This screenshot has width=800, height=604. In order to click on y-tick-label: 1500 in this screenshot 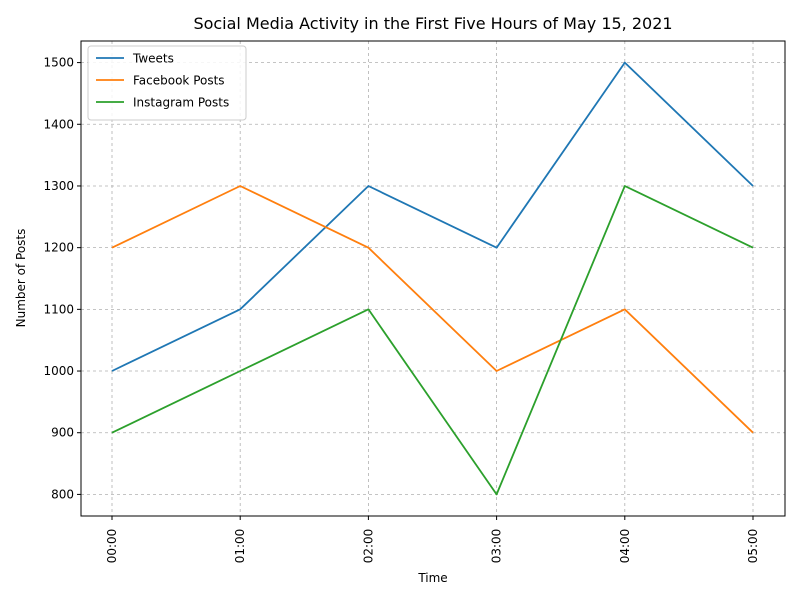, I will do `click(58, 63)`.